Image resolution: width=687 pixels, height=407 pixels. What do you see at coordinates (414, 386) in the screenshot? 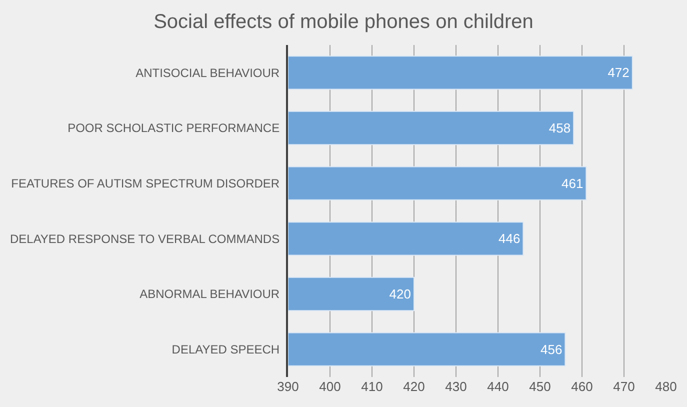
I see `x-tick-label: 420` at bounding box center [414, 386].